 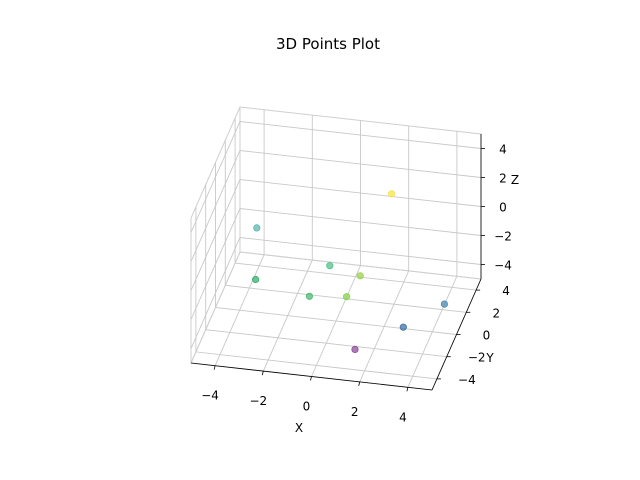 I want to click on data-points, so click(x=350, y=271).